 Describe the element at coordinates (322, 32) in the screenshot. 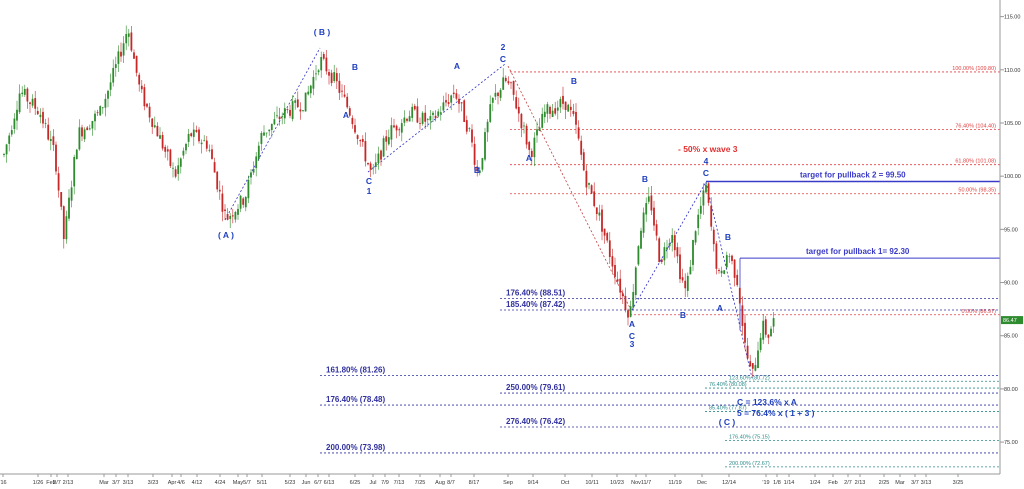

I see `wave-label: ( B )` at that location.